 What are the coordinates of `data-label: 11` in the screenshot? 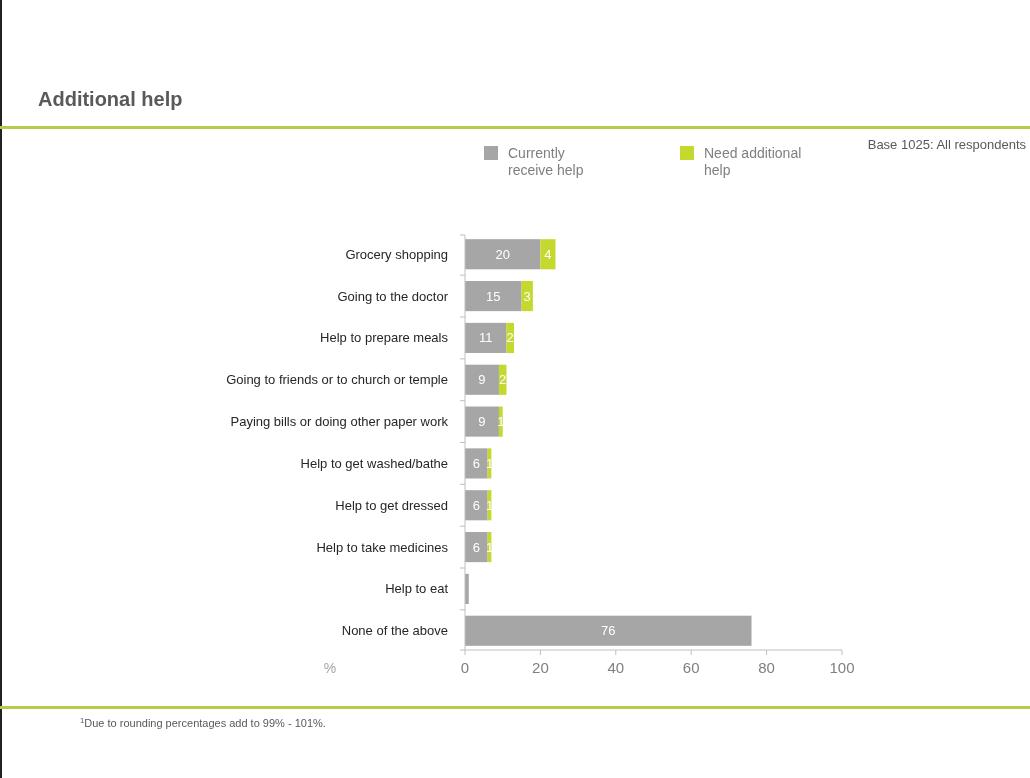 It's located at (485, 338).